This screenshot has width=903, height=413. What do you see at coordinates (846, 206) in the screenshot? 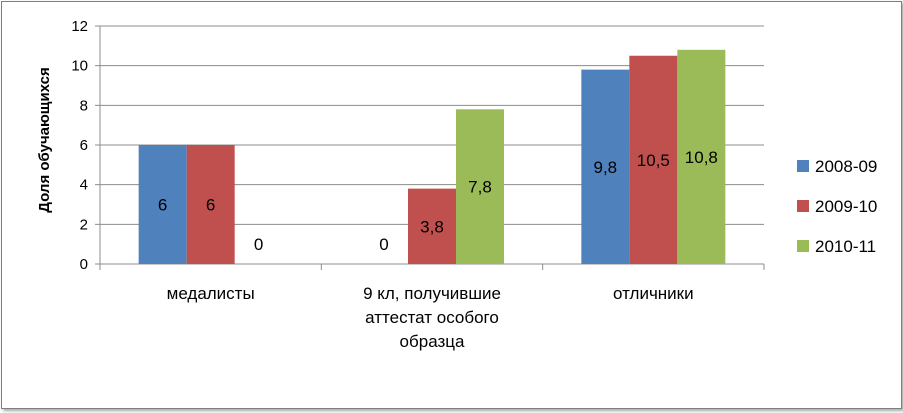
I see `legend-label: 2009-10` at bounding box center [846, 206].